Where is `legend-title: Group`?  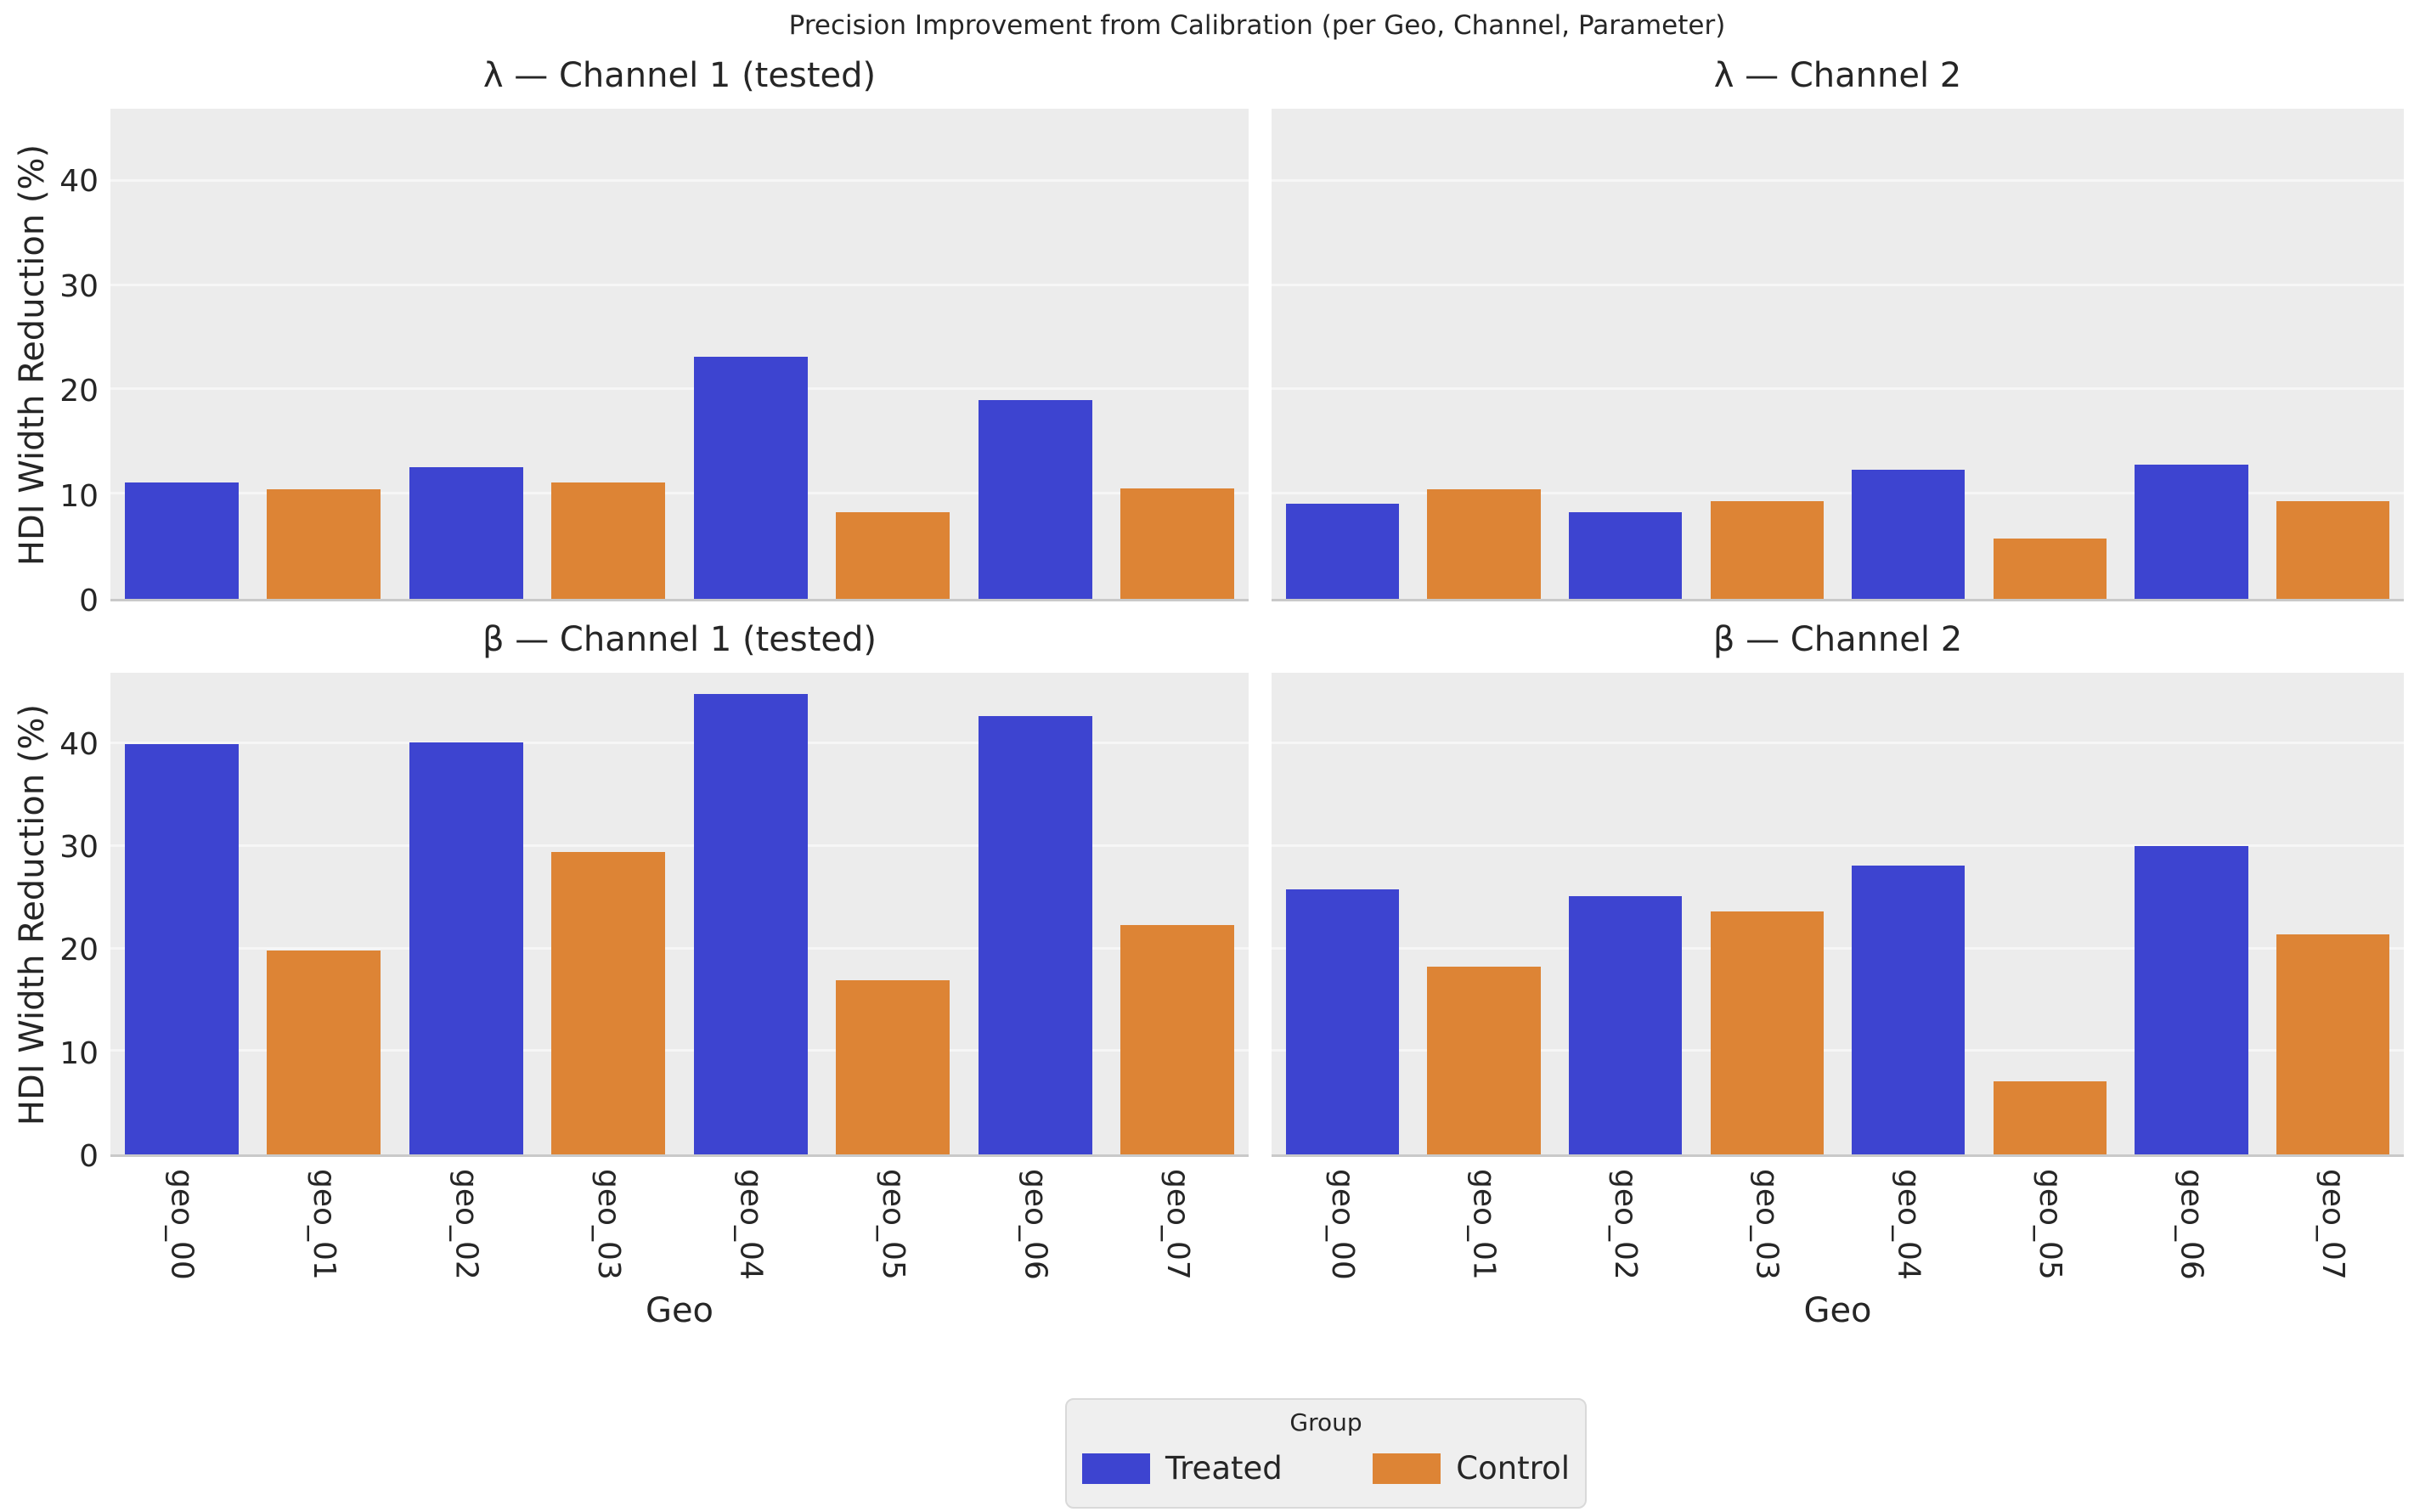
legend-title: Group is located at coordinates (1325, 1422).